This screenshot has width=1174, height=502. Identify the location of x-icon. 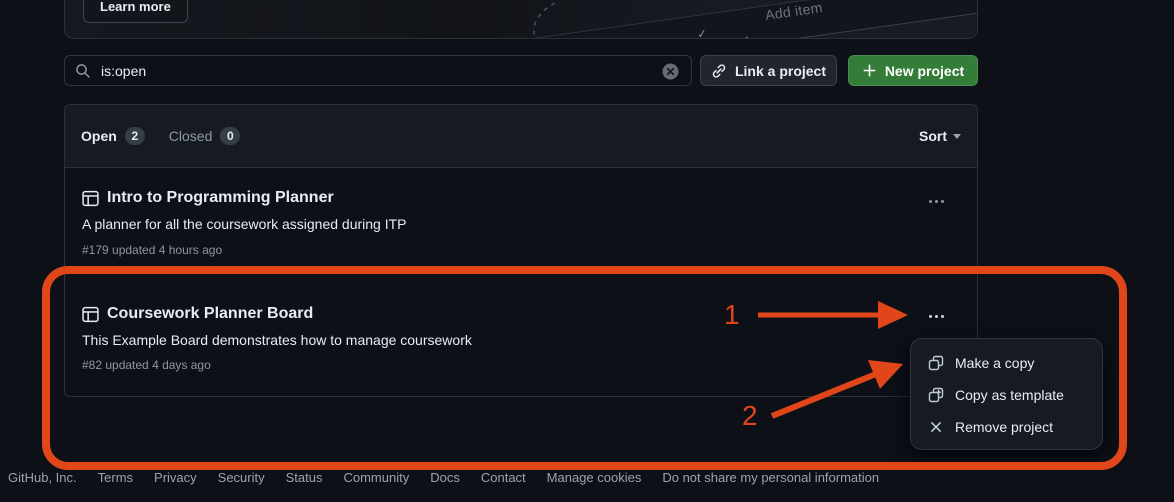
(936, 427).